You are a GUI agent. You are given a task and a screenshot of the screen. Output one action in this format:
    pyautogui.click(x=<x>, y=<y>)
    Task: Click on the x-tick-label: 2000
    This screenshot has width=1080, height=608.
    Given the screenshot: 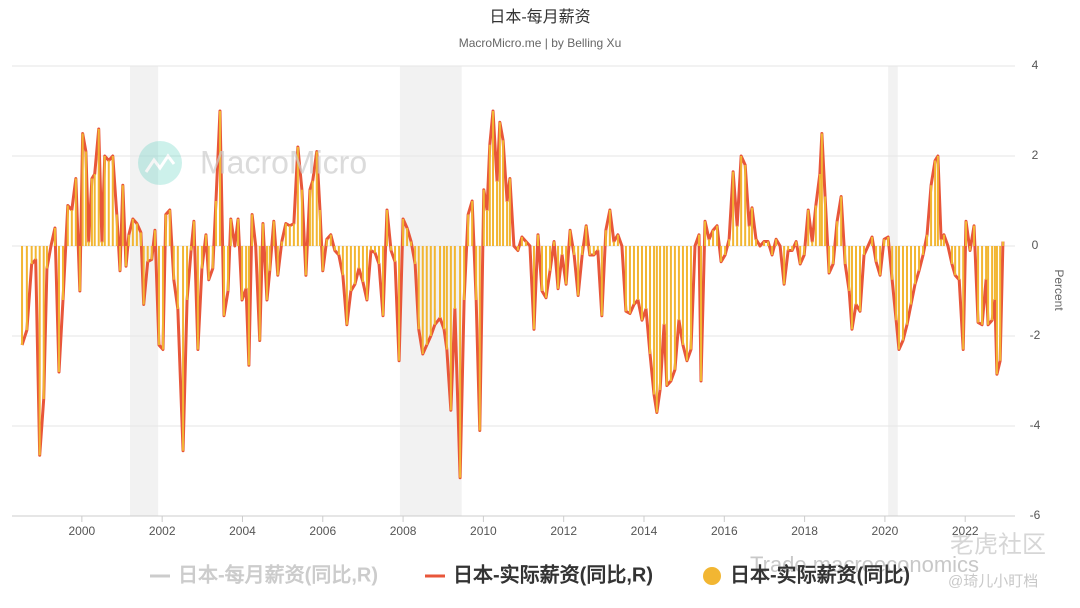 What is the action you would take?
    pyautogui.click(x=82, y=531)
    